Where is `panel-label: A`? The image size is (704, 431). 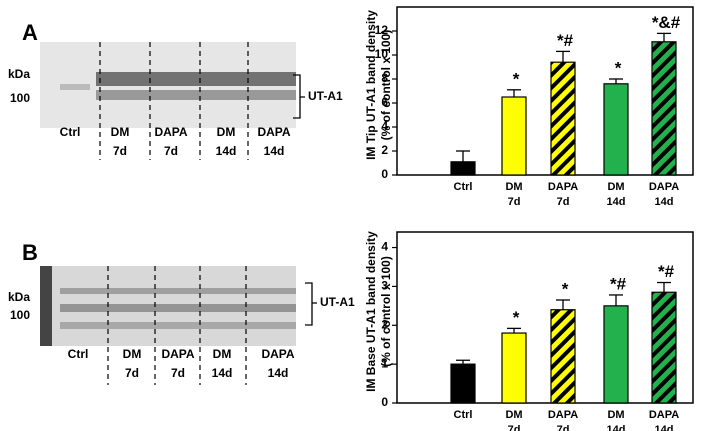
panel-label: A is located at coordinates (30, 32).